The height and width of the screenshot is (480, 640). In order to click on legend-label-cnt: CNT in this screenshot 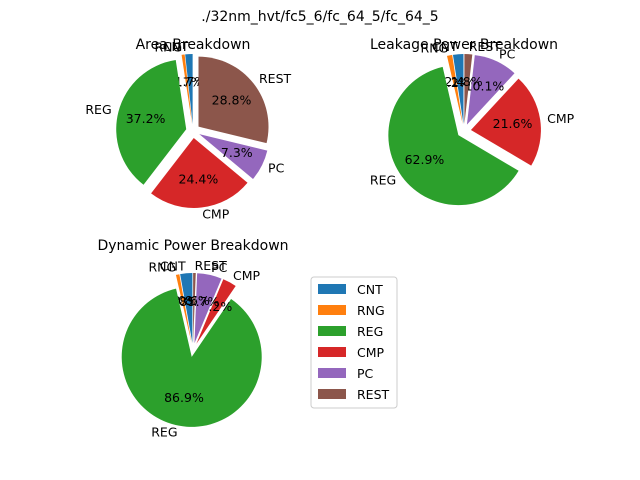, I will do `click(370, 289)`.